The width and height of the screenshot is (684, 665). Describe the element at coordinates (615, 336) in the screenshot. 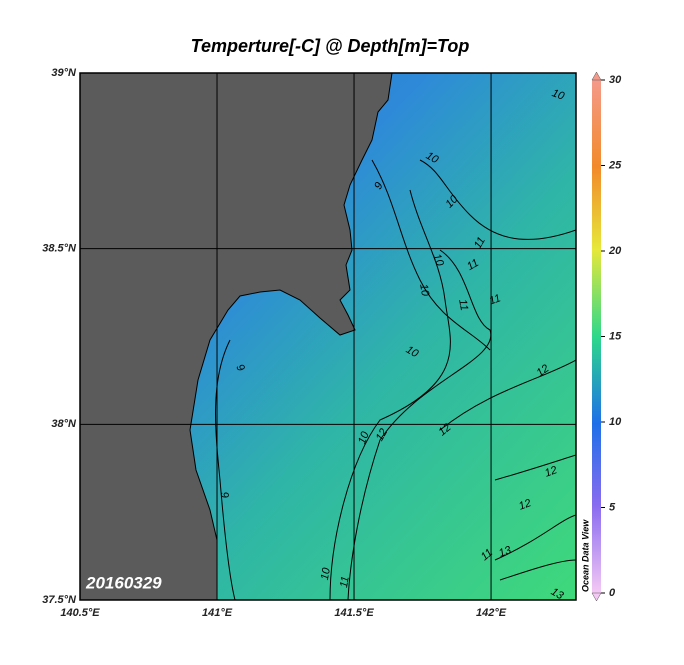

I see `colorbar-tick-label: 15` at that location.